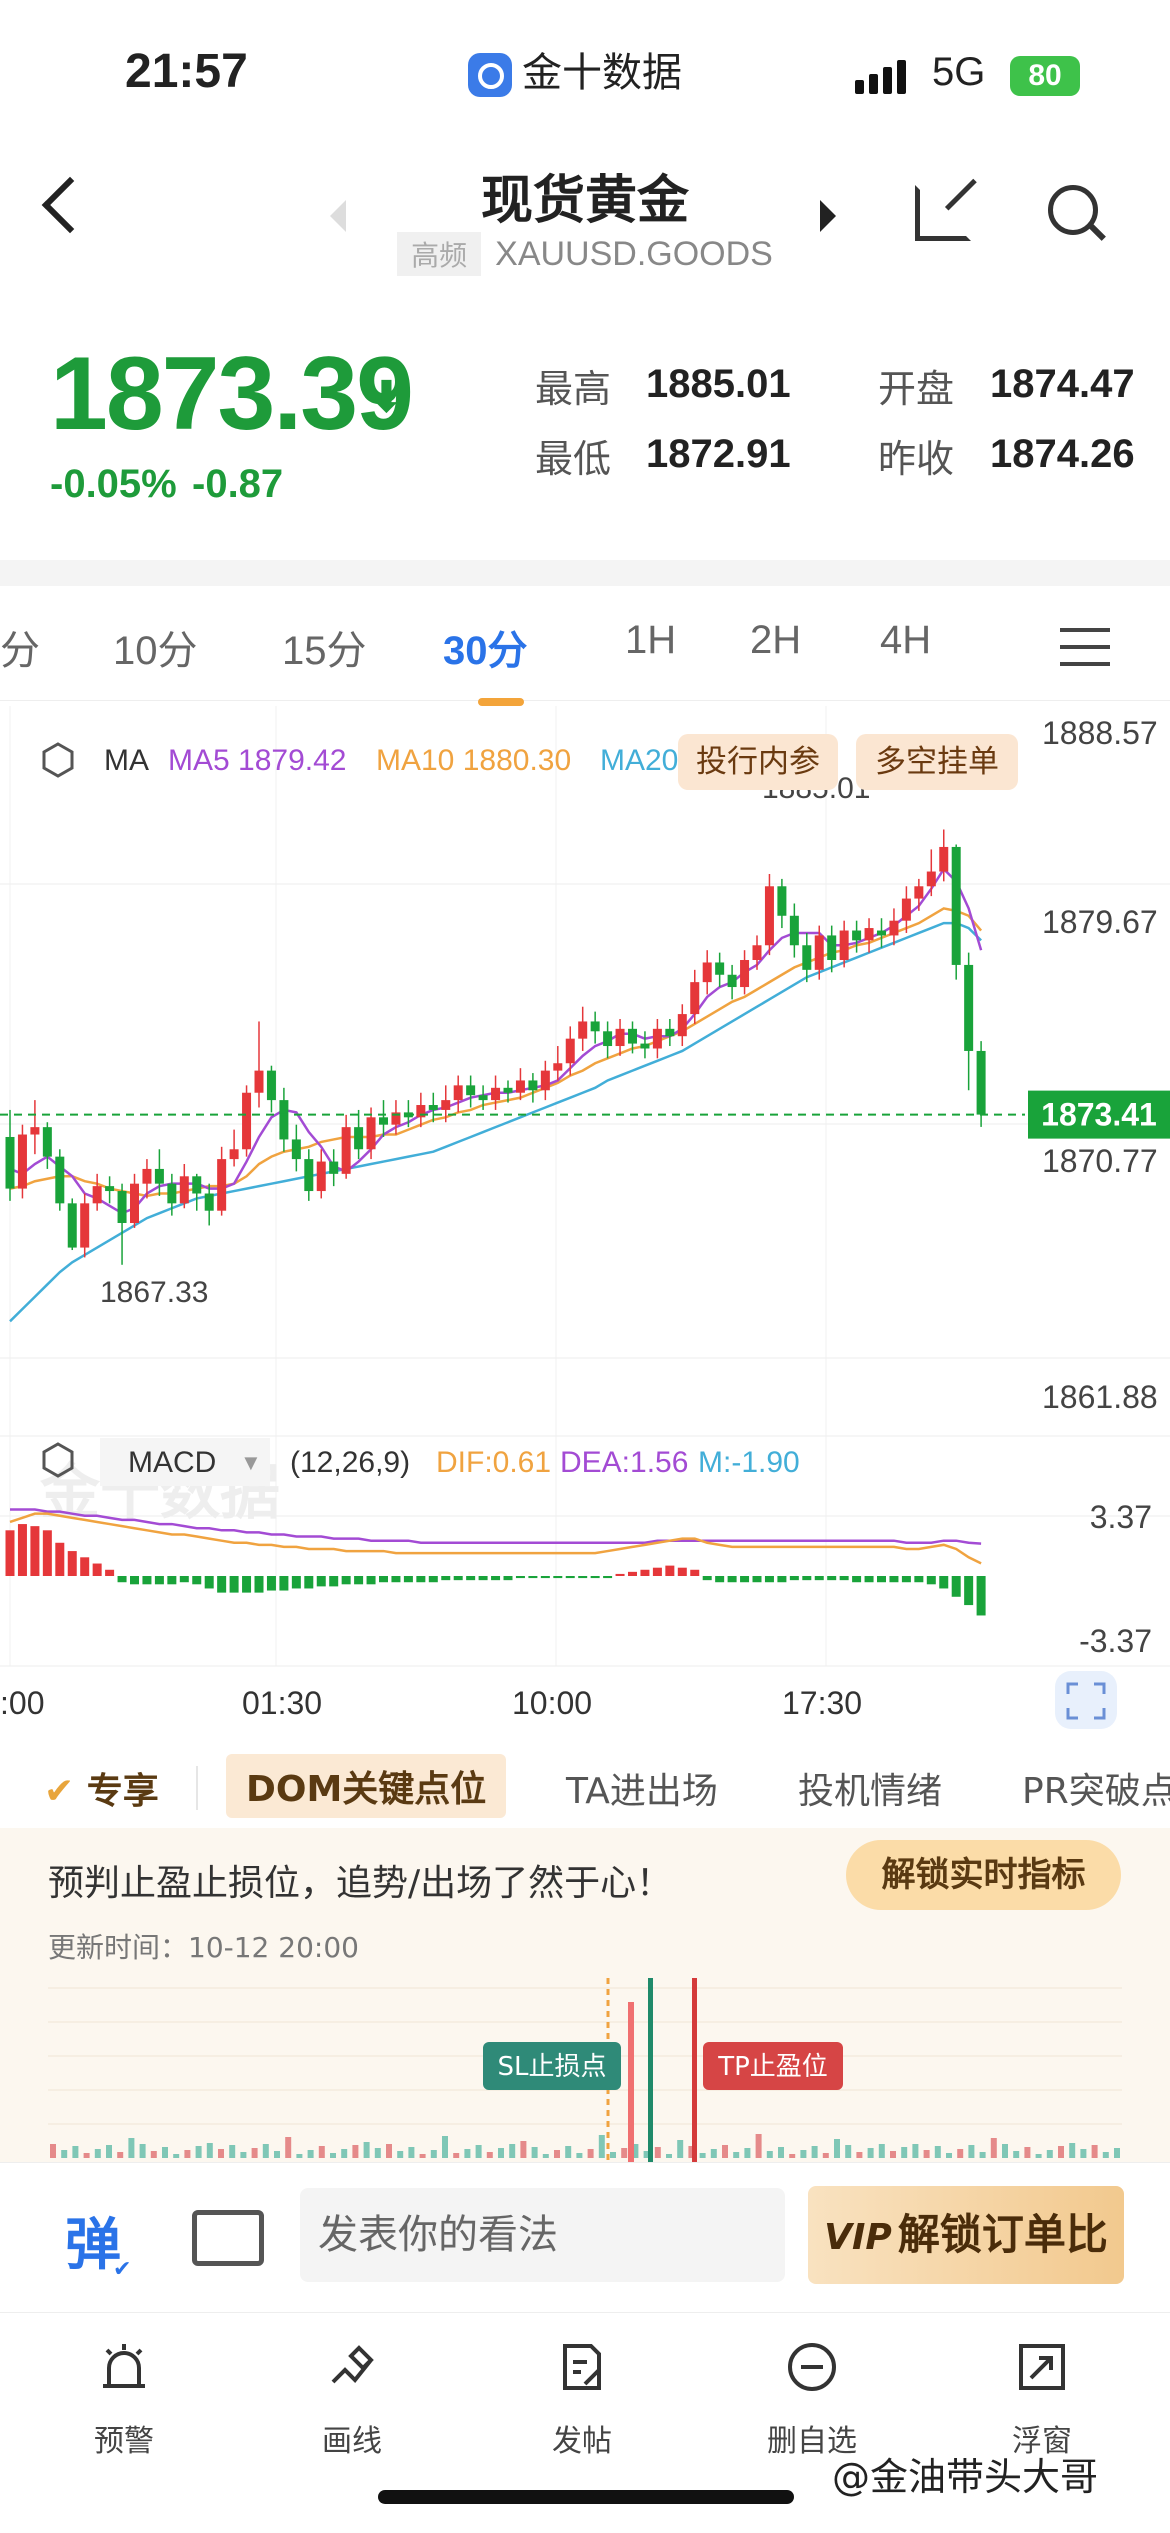 This screenshot has height=2533, width=1170. What do you see at coordinates (552, 1703) in the screenshot?
I see `time-label-2: 10:00` at bounding box center [552, 1703].